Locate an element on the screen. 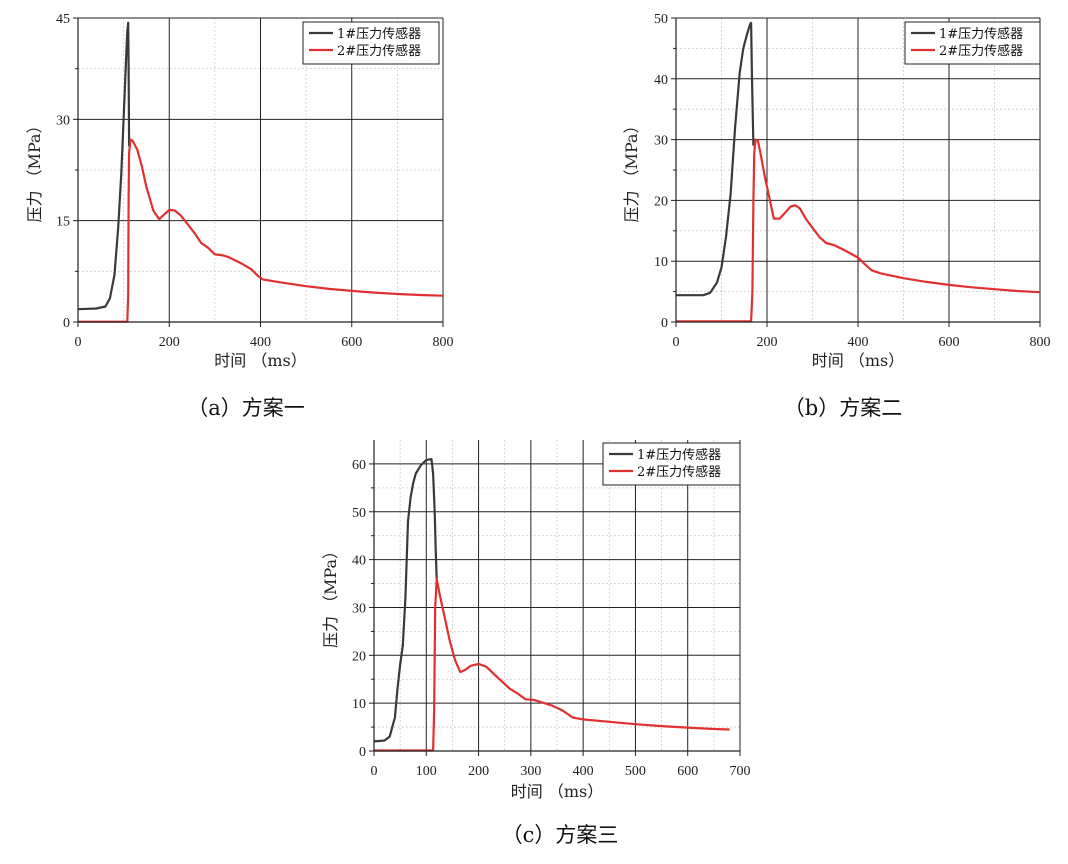 The width and height of the screenshot is (1068, 864). chart-3-caption: （c）方案三 is located at coordinates (560, 835).